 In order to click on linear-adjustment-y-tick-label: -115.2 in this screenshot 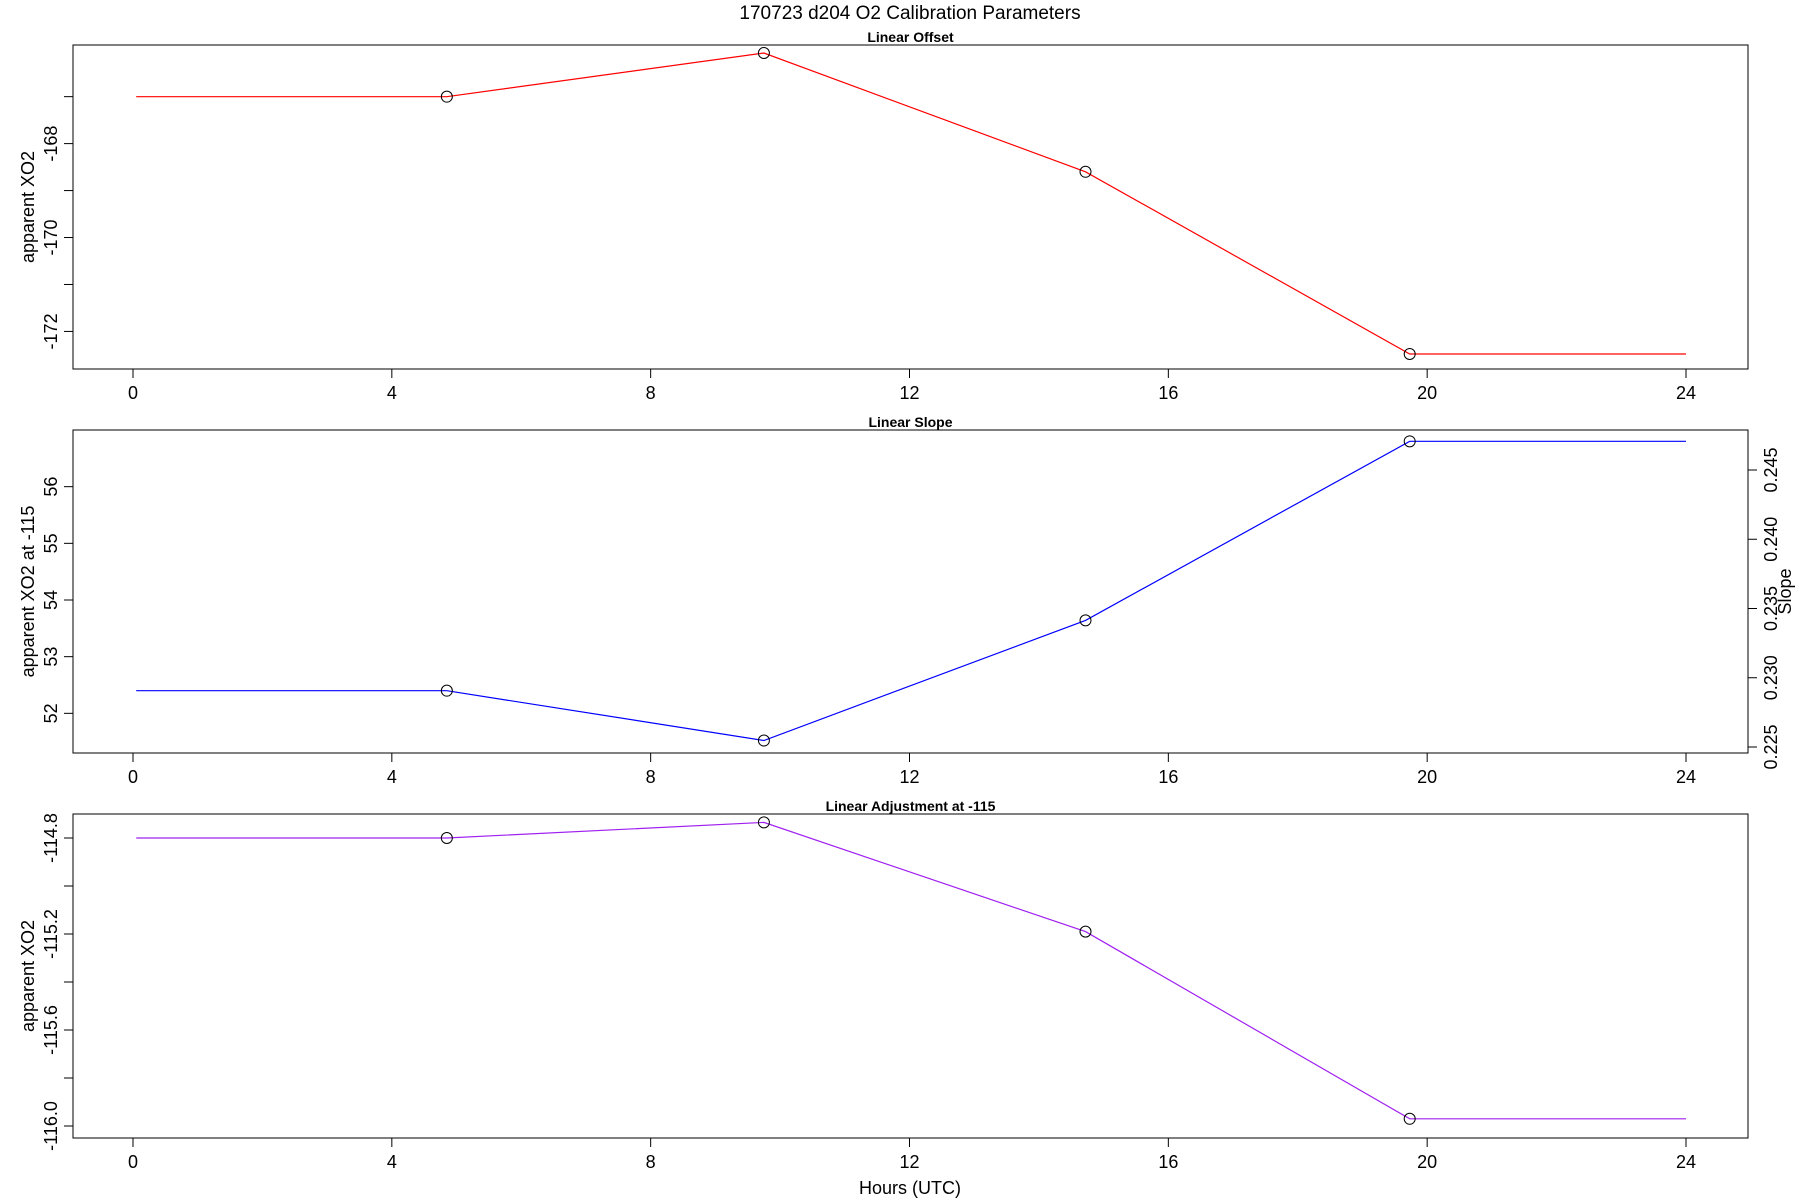, I will do `click(51, 934)`.